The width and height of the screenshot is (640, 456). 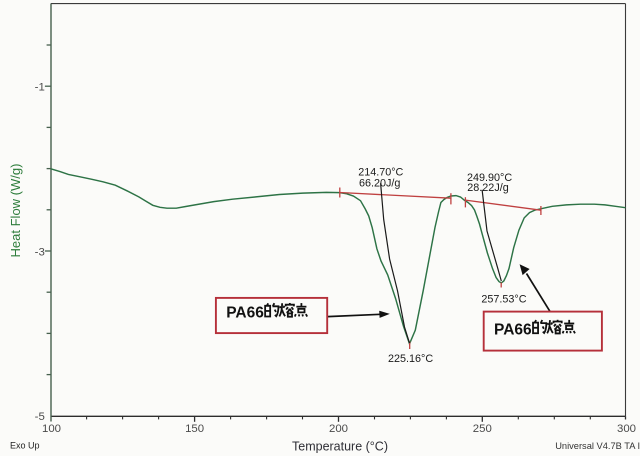 What do you see at coordinates (40, 87) in the screenshot?
I see `svg-text: -1` at bounding box center [40, 87].